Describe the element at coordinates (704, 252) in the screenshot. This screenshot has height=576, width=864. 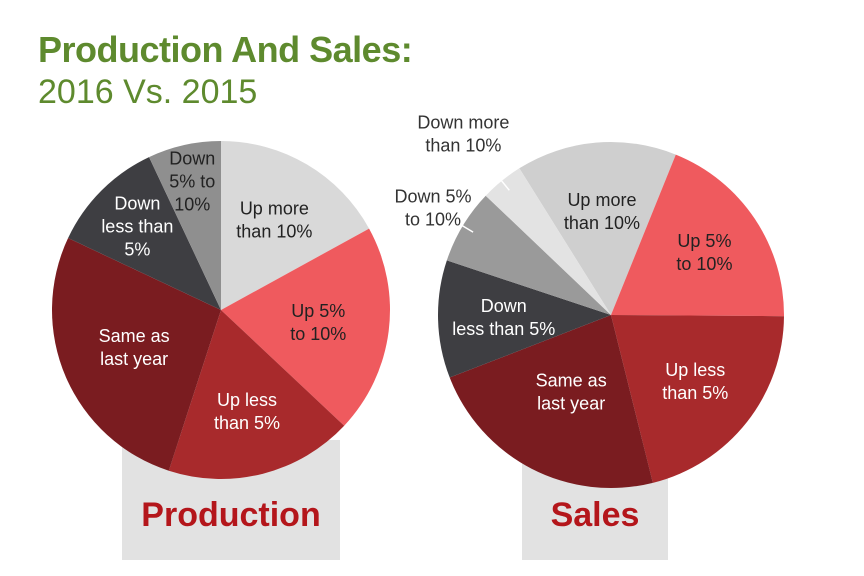
I see `sales-label-up-5pct-to-10pct: Up 5% to 10%` at that location.